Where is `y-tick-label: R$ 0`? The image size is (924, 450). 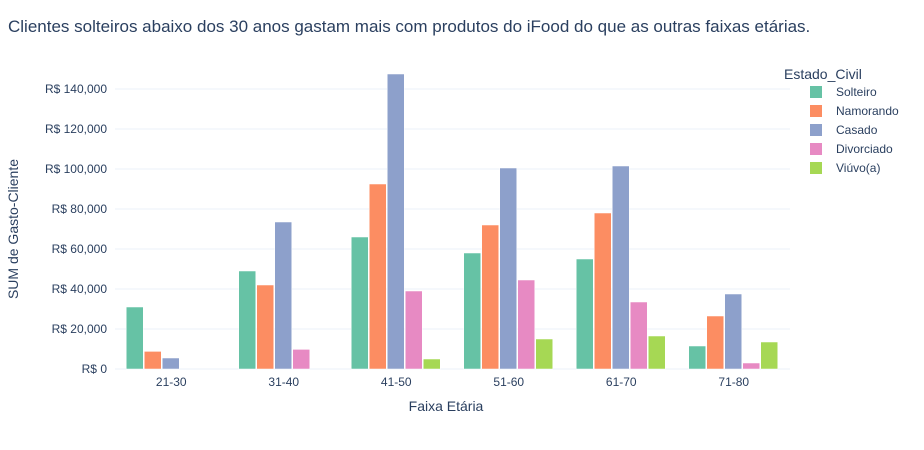 y-tick-label: R$ 0 is located at coordinates (95, 369).